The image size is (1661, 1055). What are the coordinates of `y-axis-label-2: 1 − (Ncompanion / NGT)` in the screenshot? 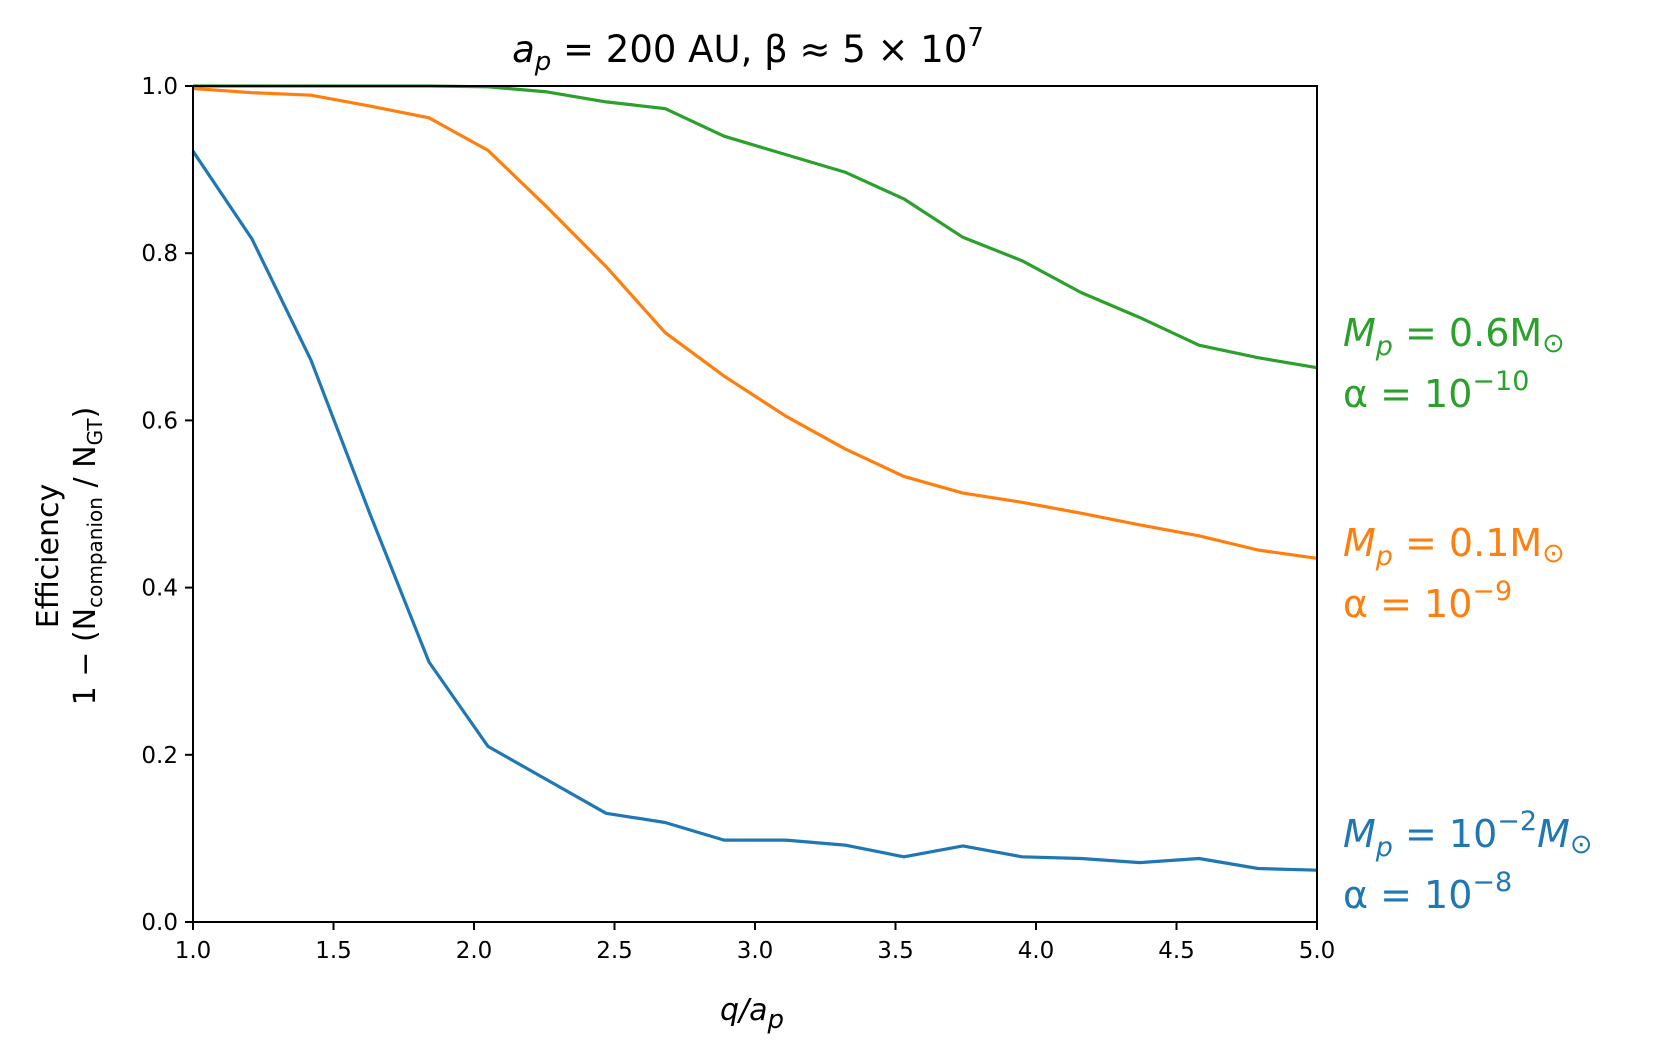 It's located at (87, 556).